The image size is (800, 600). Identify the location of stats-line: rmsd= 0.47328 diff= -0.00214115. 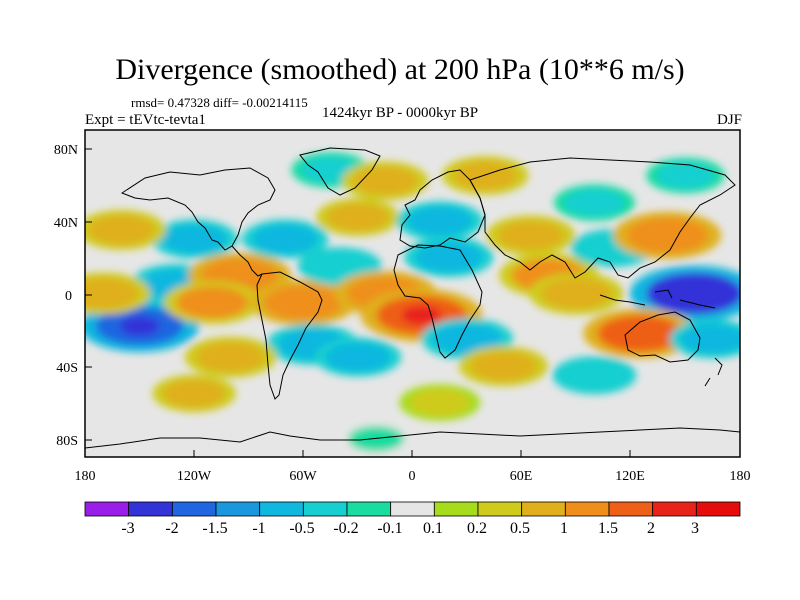
(219, 102).